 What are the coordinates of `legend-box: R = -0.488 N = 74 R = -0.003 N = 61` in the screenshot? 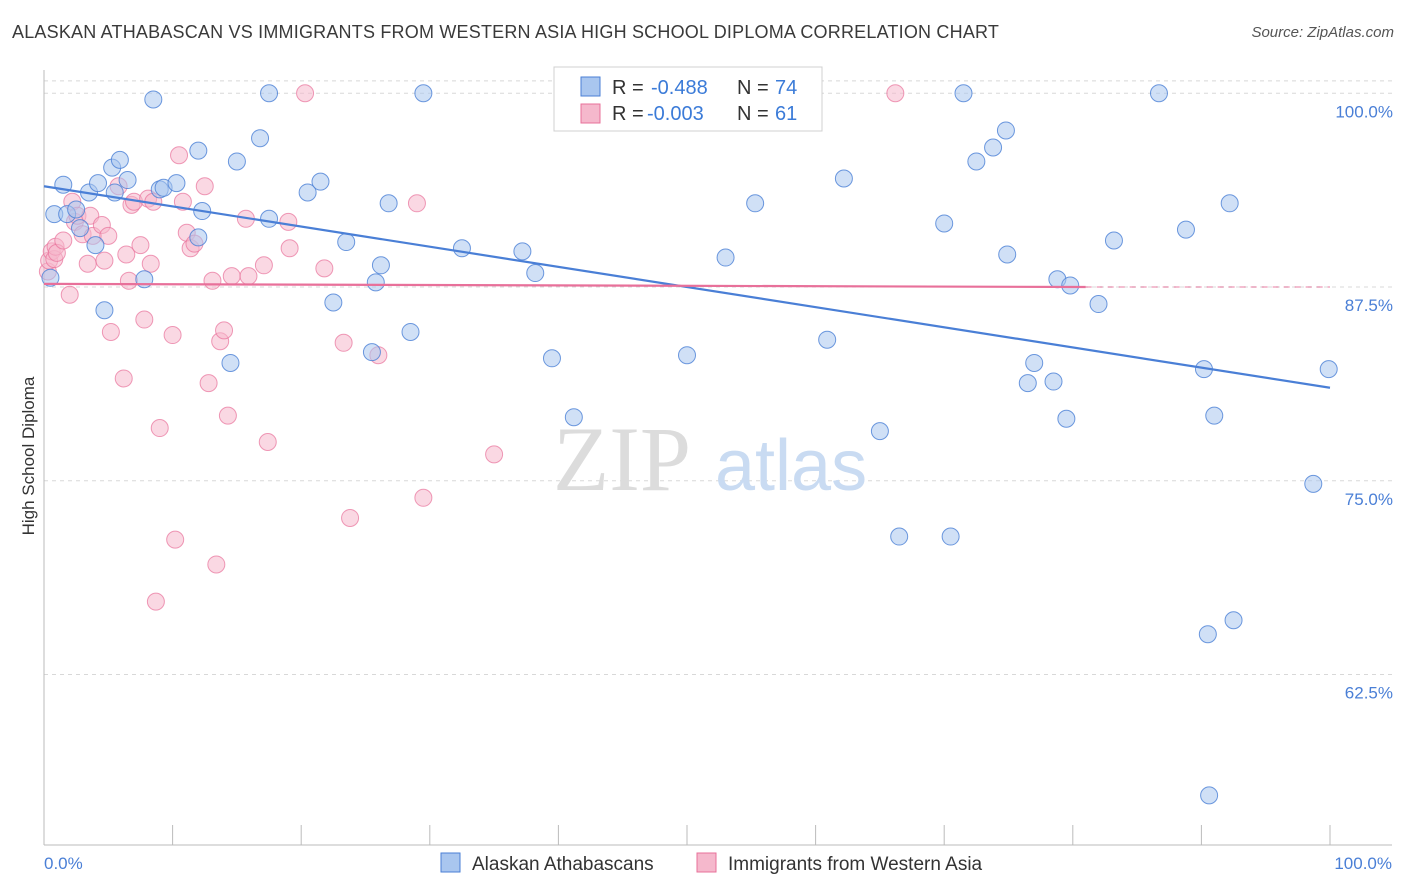 It's located at (688, 99).